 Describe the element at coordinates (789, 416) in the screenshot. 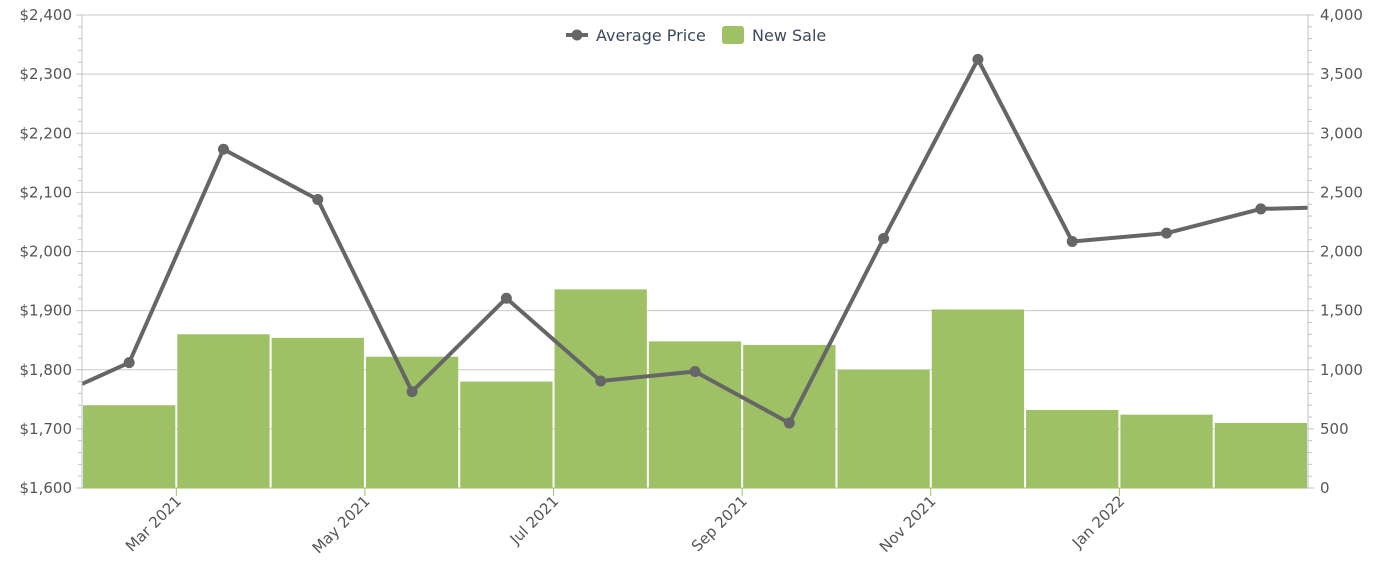

I see `bar-new-sale-sep-2021` at that location.